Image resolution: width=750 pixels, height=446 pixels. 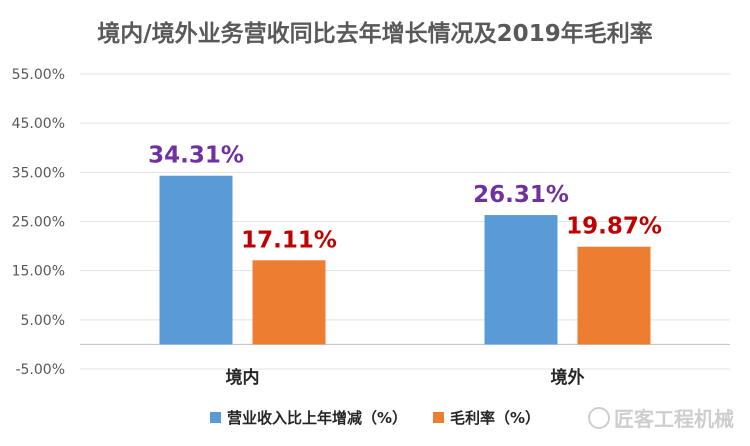 What do you see at coordinates (38, 173) in the screenshot?
I see `y-tick-label-2: 35.00%` at bounding box center [38, 173].